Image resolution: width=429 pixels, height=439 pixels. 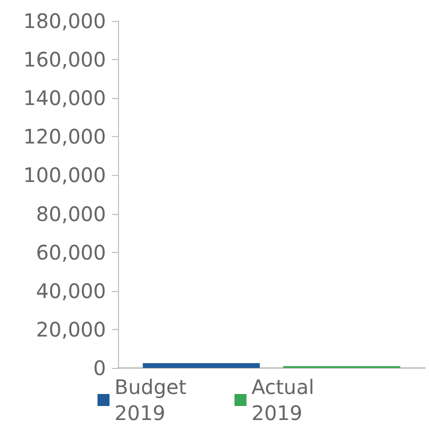 I want to click on y-tick-label: 80,000, so click(x=71, y=214).